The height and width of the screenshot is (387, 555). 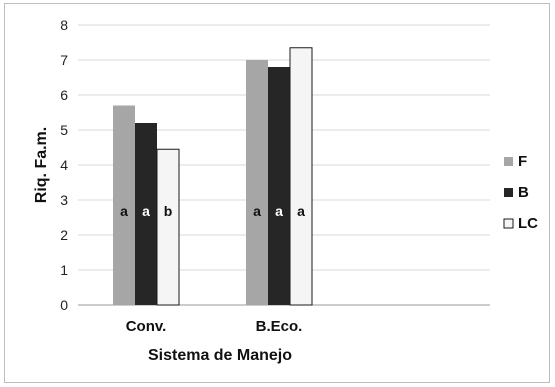 I want to click on legend-swatch-b, so click(x=508, y=192).